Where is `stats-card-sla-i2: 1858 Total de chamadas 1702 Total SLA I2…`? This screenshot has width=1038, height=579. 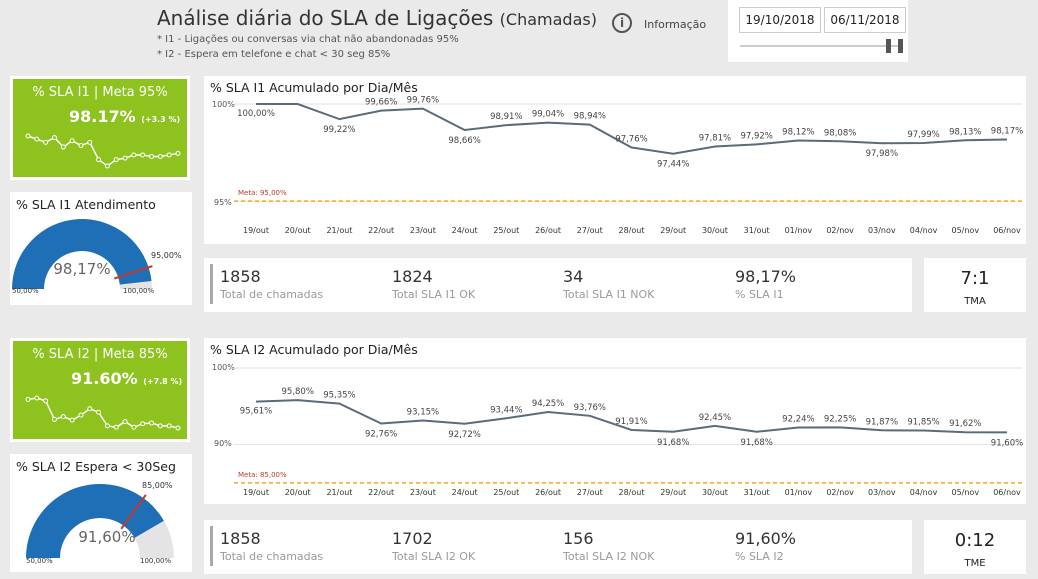 stats-card-sla-i2: 1858 Total de chamadas 1702 Total SLA I2… is located at coordinates (558, 547).